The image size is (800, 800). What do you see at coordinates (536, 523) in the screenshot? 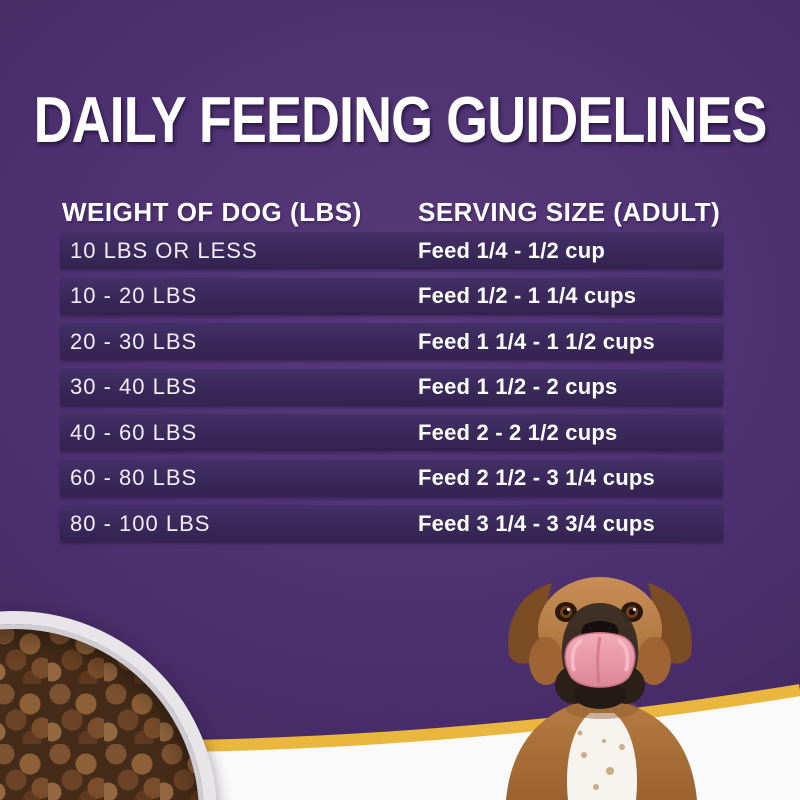
I see `serving-cell: Feed 3 1/4 - 3 3/4 cups` at bounding box center [536, 523].